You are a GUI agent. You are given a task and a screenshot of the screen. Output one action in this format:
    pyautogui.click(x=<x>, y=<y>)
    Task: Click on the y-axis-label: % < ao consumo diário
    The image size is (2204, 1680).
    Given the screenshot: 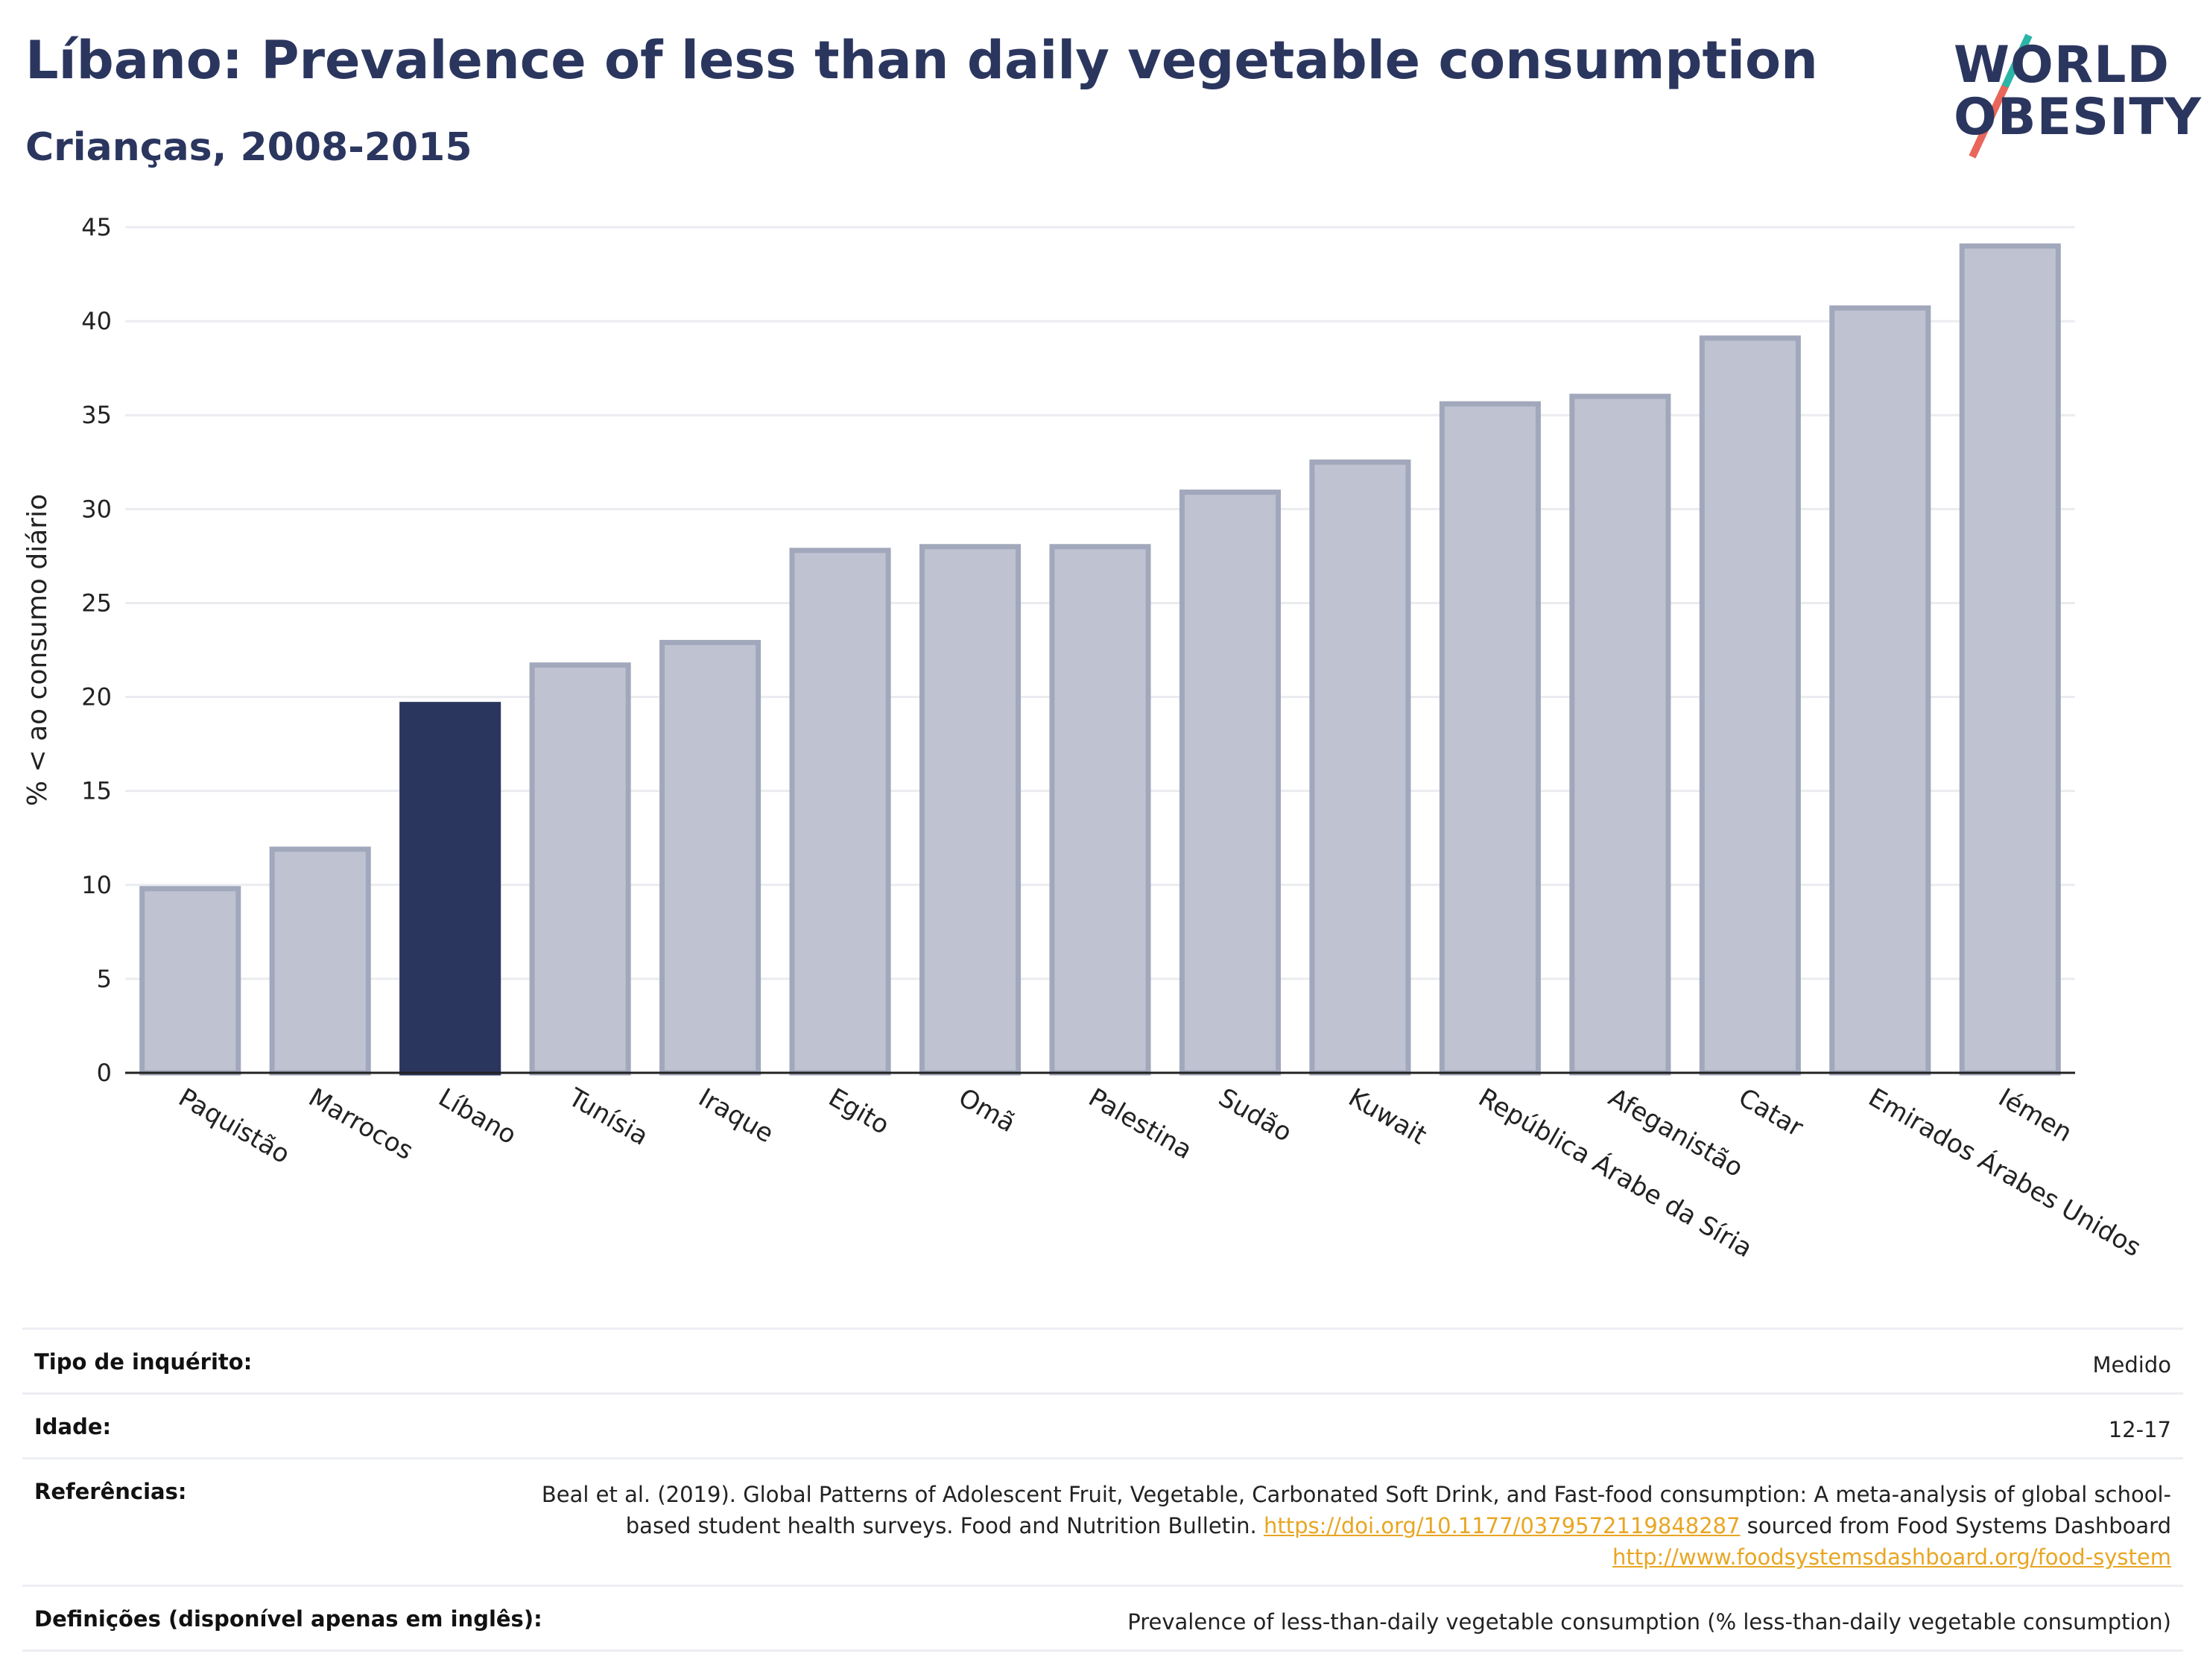 What is the action you would take?
    pyautogui.click(x=37, y=650)
    